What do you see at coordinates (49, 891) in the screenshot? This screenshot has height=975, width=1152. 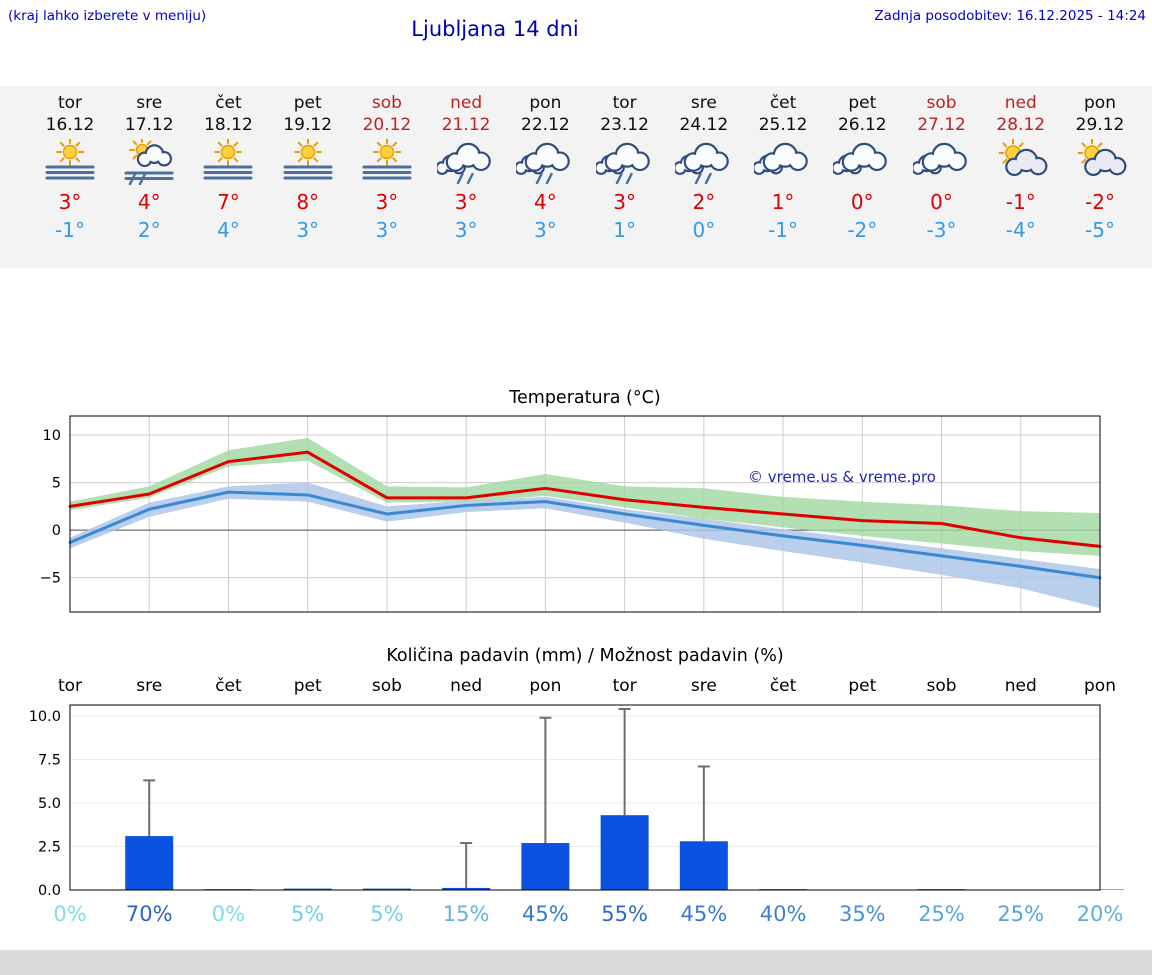 I see `precip-ytick-label: 0.0` at bounding box center [49, 891].